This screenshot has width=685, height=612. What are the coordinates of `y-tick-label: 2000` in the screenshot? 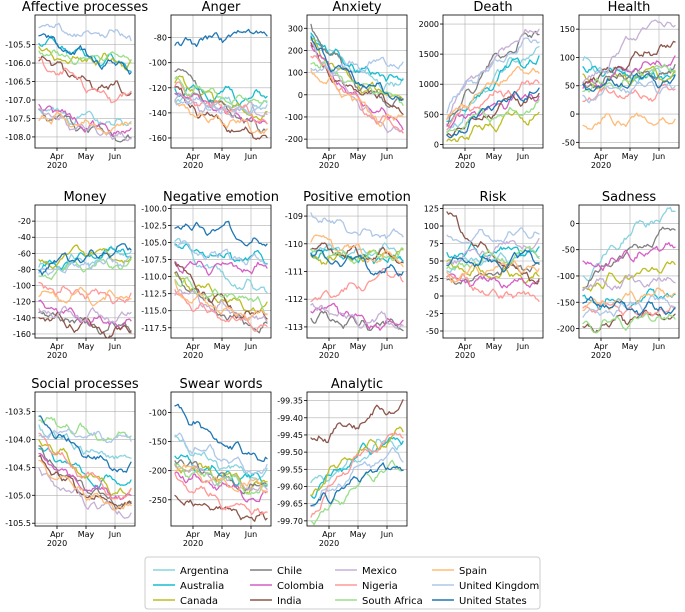 It's located at (429, 24).